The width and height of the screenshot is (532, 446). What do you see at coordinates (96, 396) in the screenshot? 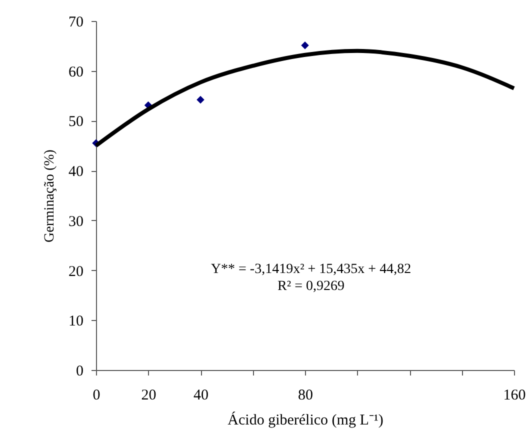
I see `x-tick-label: 0` at bounding box center [96, 396].